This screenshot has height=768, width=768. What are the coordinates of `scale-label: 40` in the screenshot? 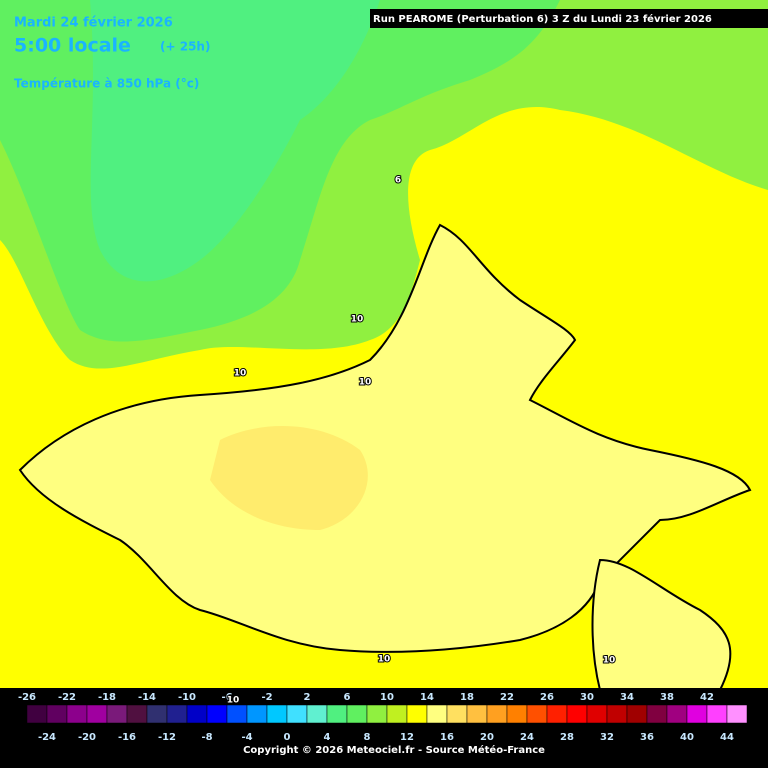 It's located at (687, 737).